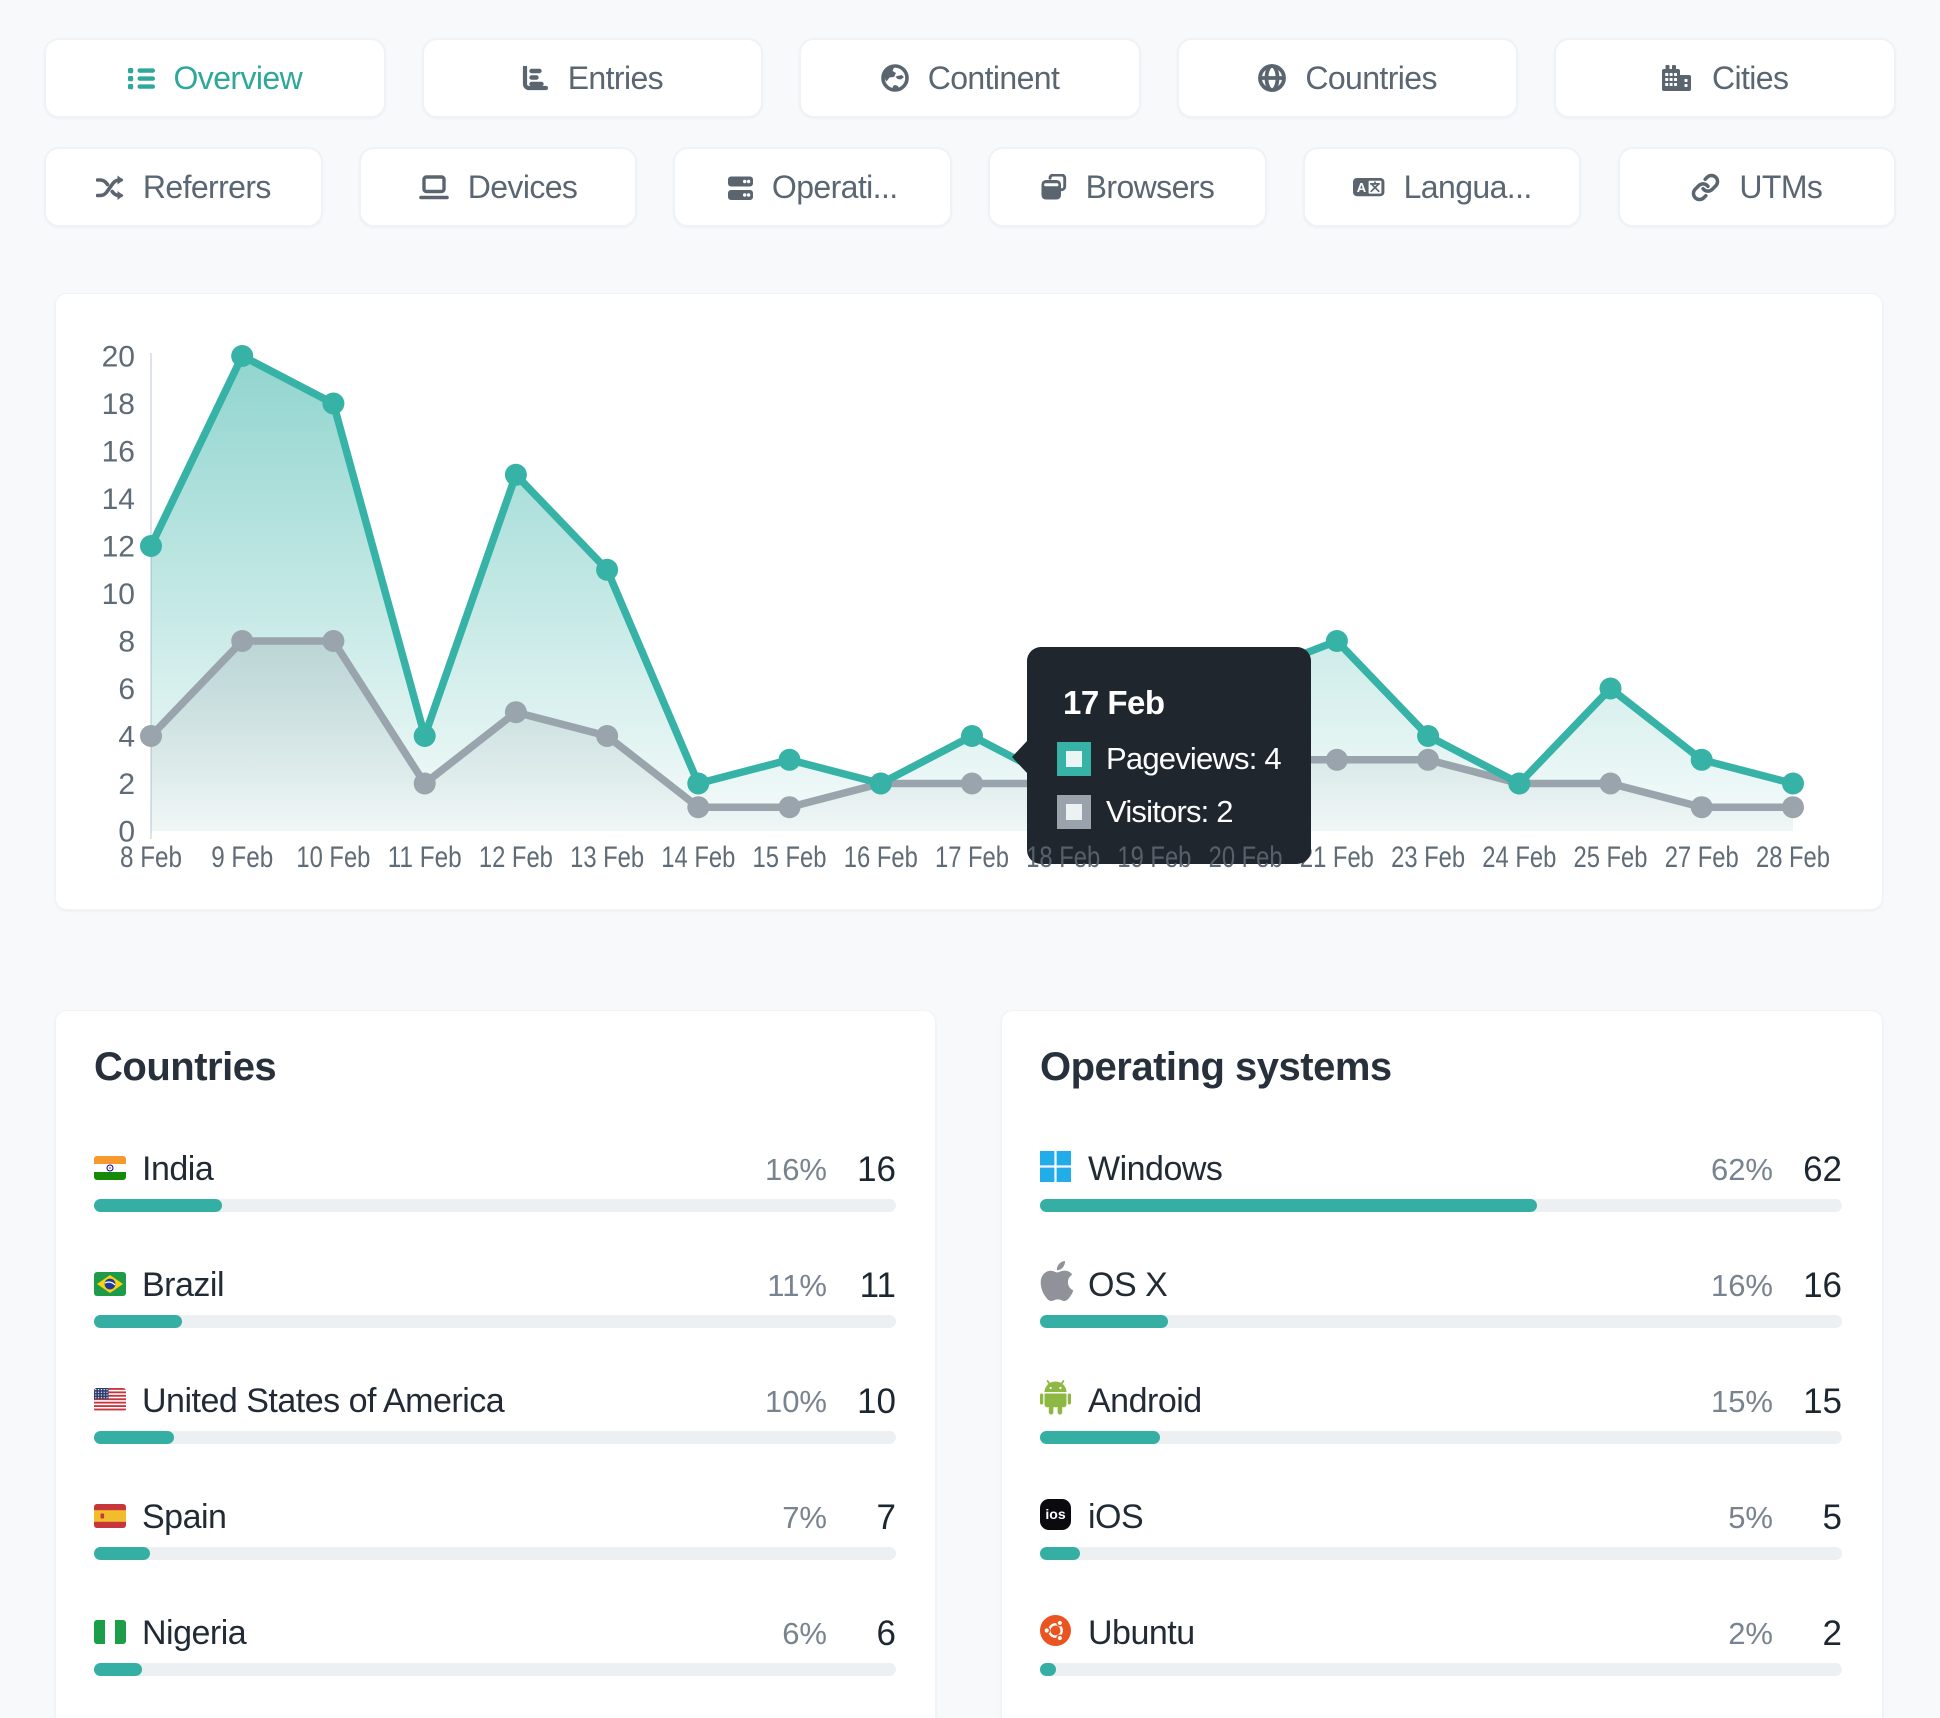 This screenshot has width=1940, height=1718. Describe the element at coordinates (1337, 857) in the screenshot. I see `svg-text: 21 Feb` at that location.